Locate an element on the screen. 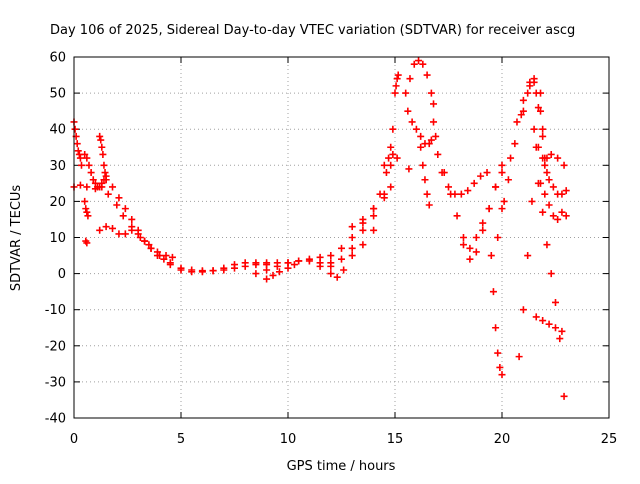 Image resolution: width=640 pixels, height=484 pixels. y-tick-label: 20 is located at coordinates (57, 202).